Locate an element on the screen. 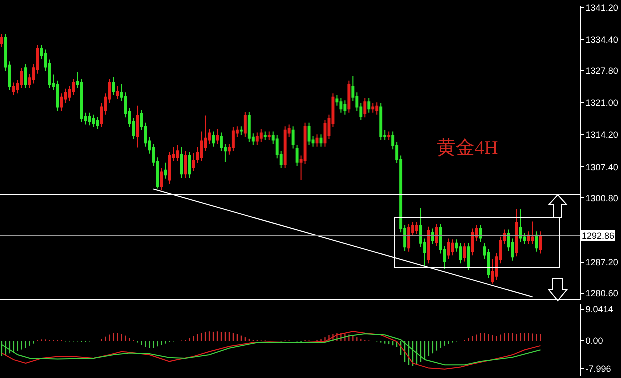  y-tick-label: 1341.20 is located at coordinates (602, 8).